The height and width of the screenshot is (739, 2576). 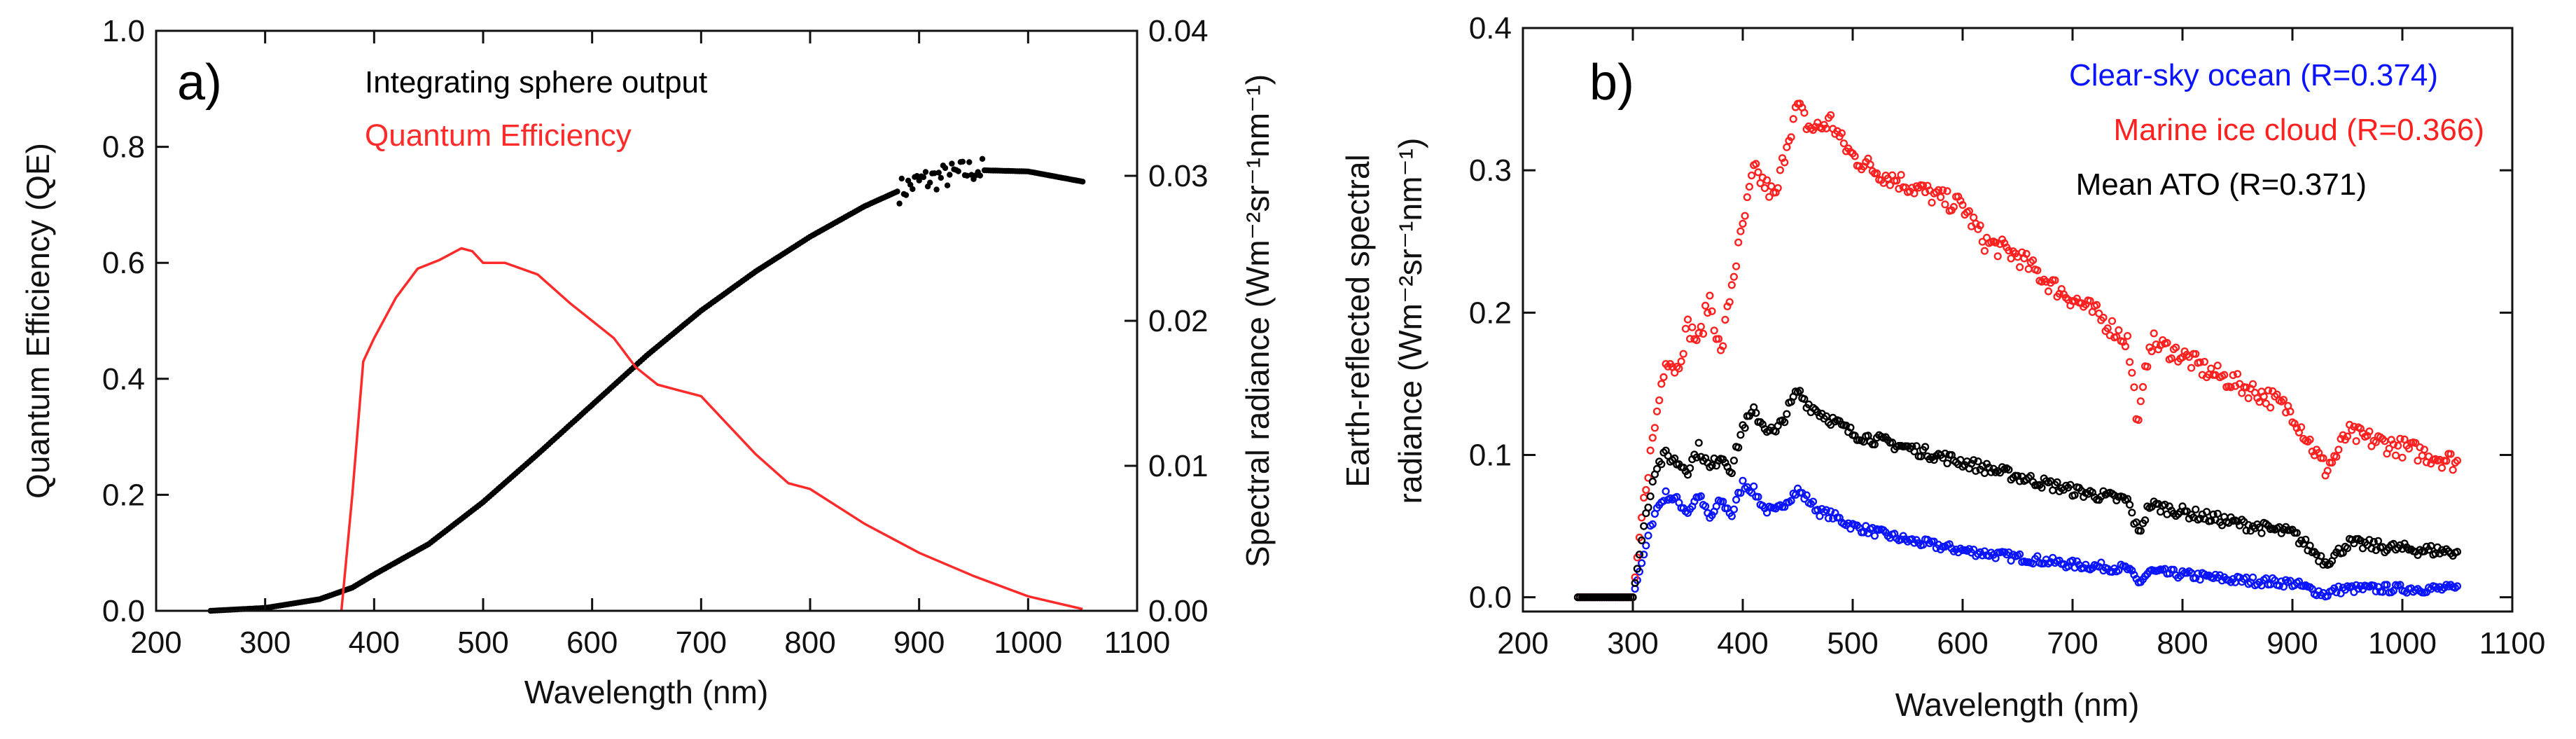 What do you see at coordinates (155, 643) in the screenshot?
I see `panel-a-xtick-label: 200` at bounding box center [155, 643].